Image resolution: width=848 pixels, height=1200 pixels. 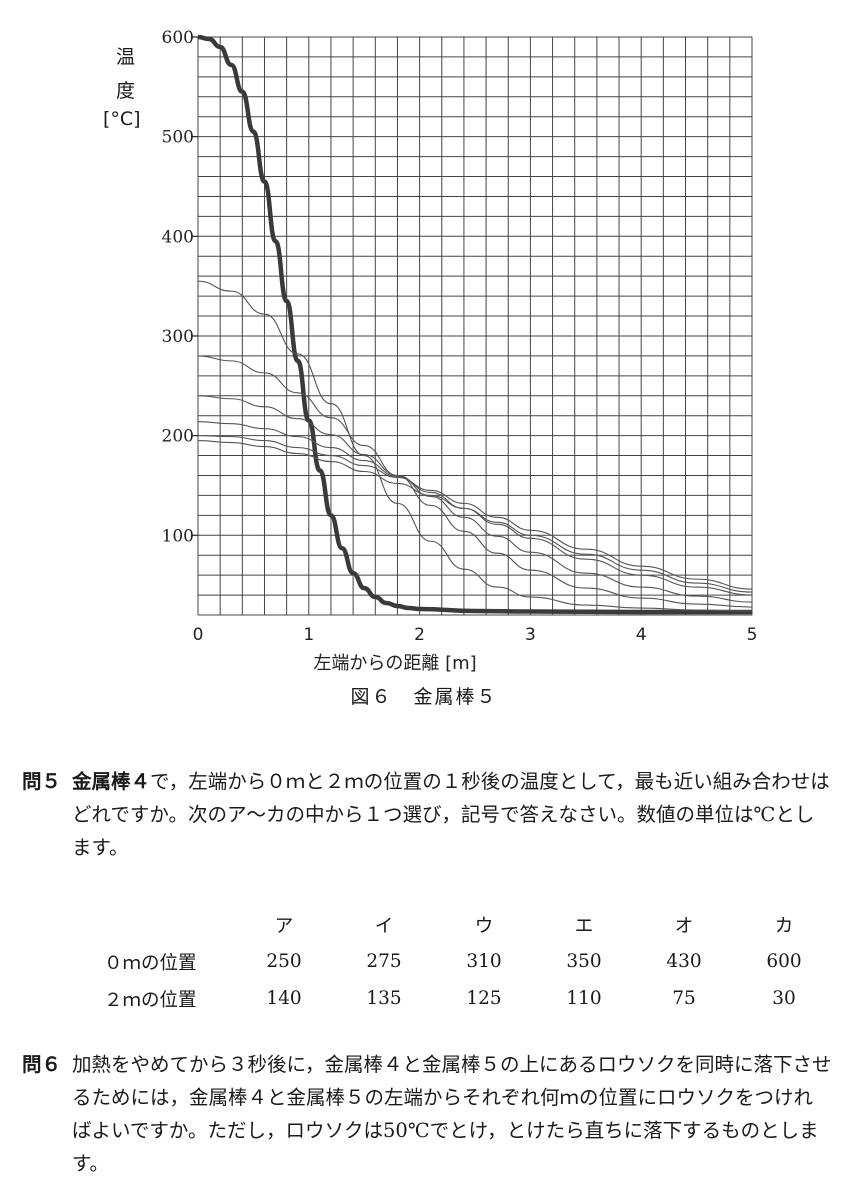 What do you see at coordinates (111, 781) in the screenshot?
I see `question-5-lead: 金属棒４` at bounding box center [111, 781].